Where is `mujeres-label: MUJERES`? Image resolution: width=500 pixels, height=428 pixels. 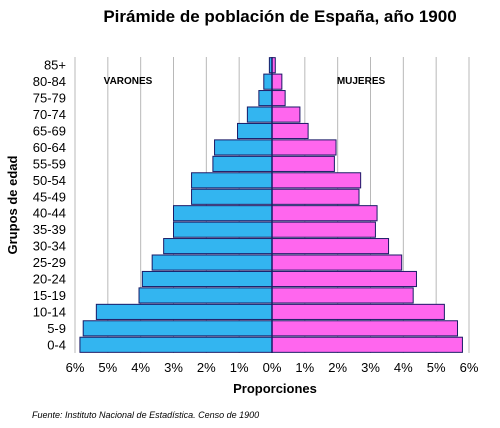
mujeres-label: MUJERES is located at coordinates (361, 81).